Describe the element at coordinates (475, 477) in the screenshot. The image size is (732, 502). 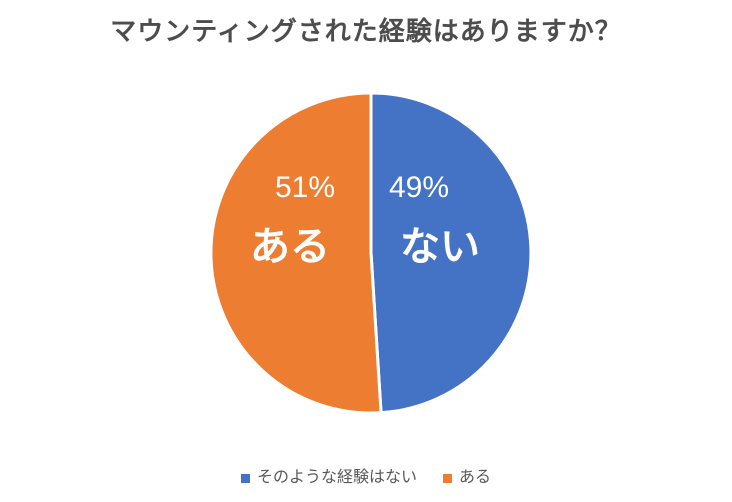
I see `legend-label-aru: ある` at that location.